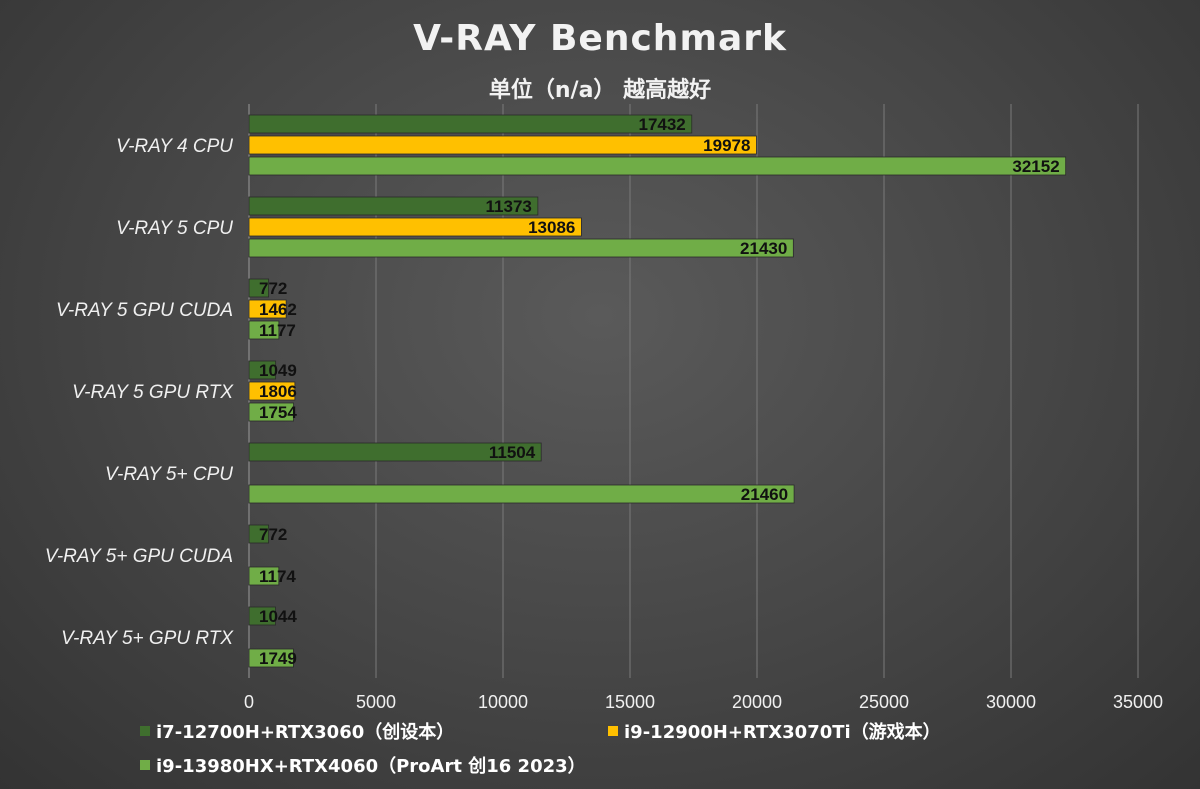  I want to click on category-label-4: V-RAY 5+ CPU, so click(169, 474).